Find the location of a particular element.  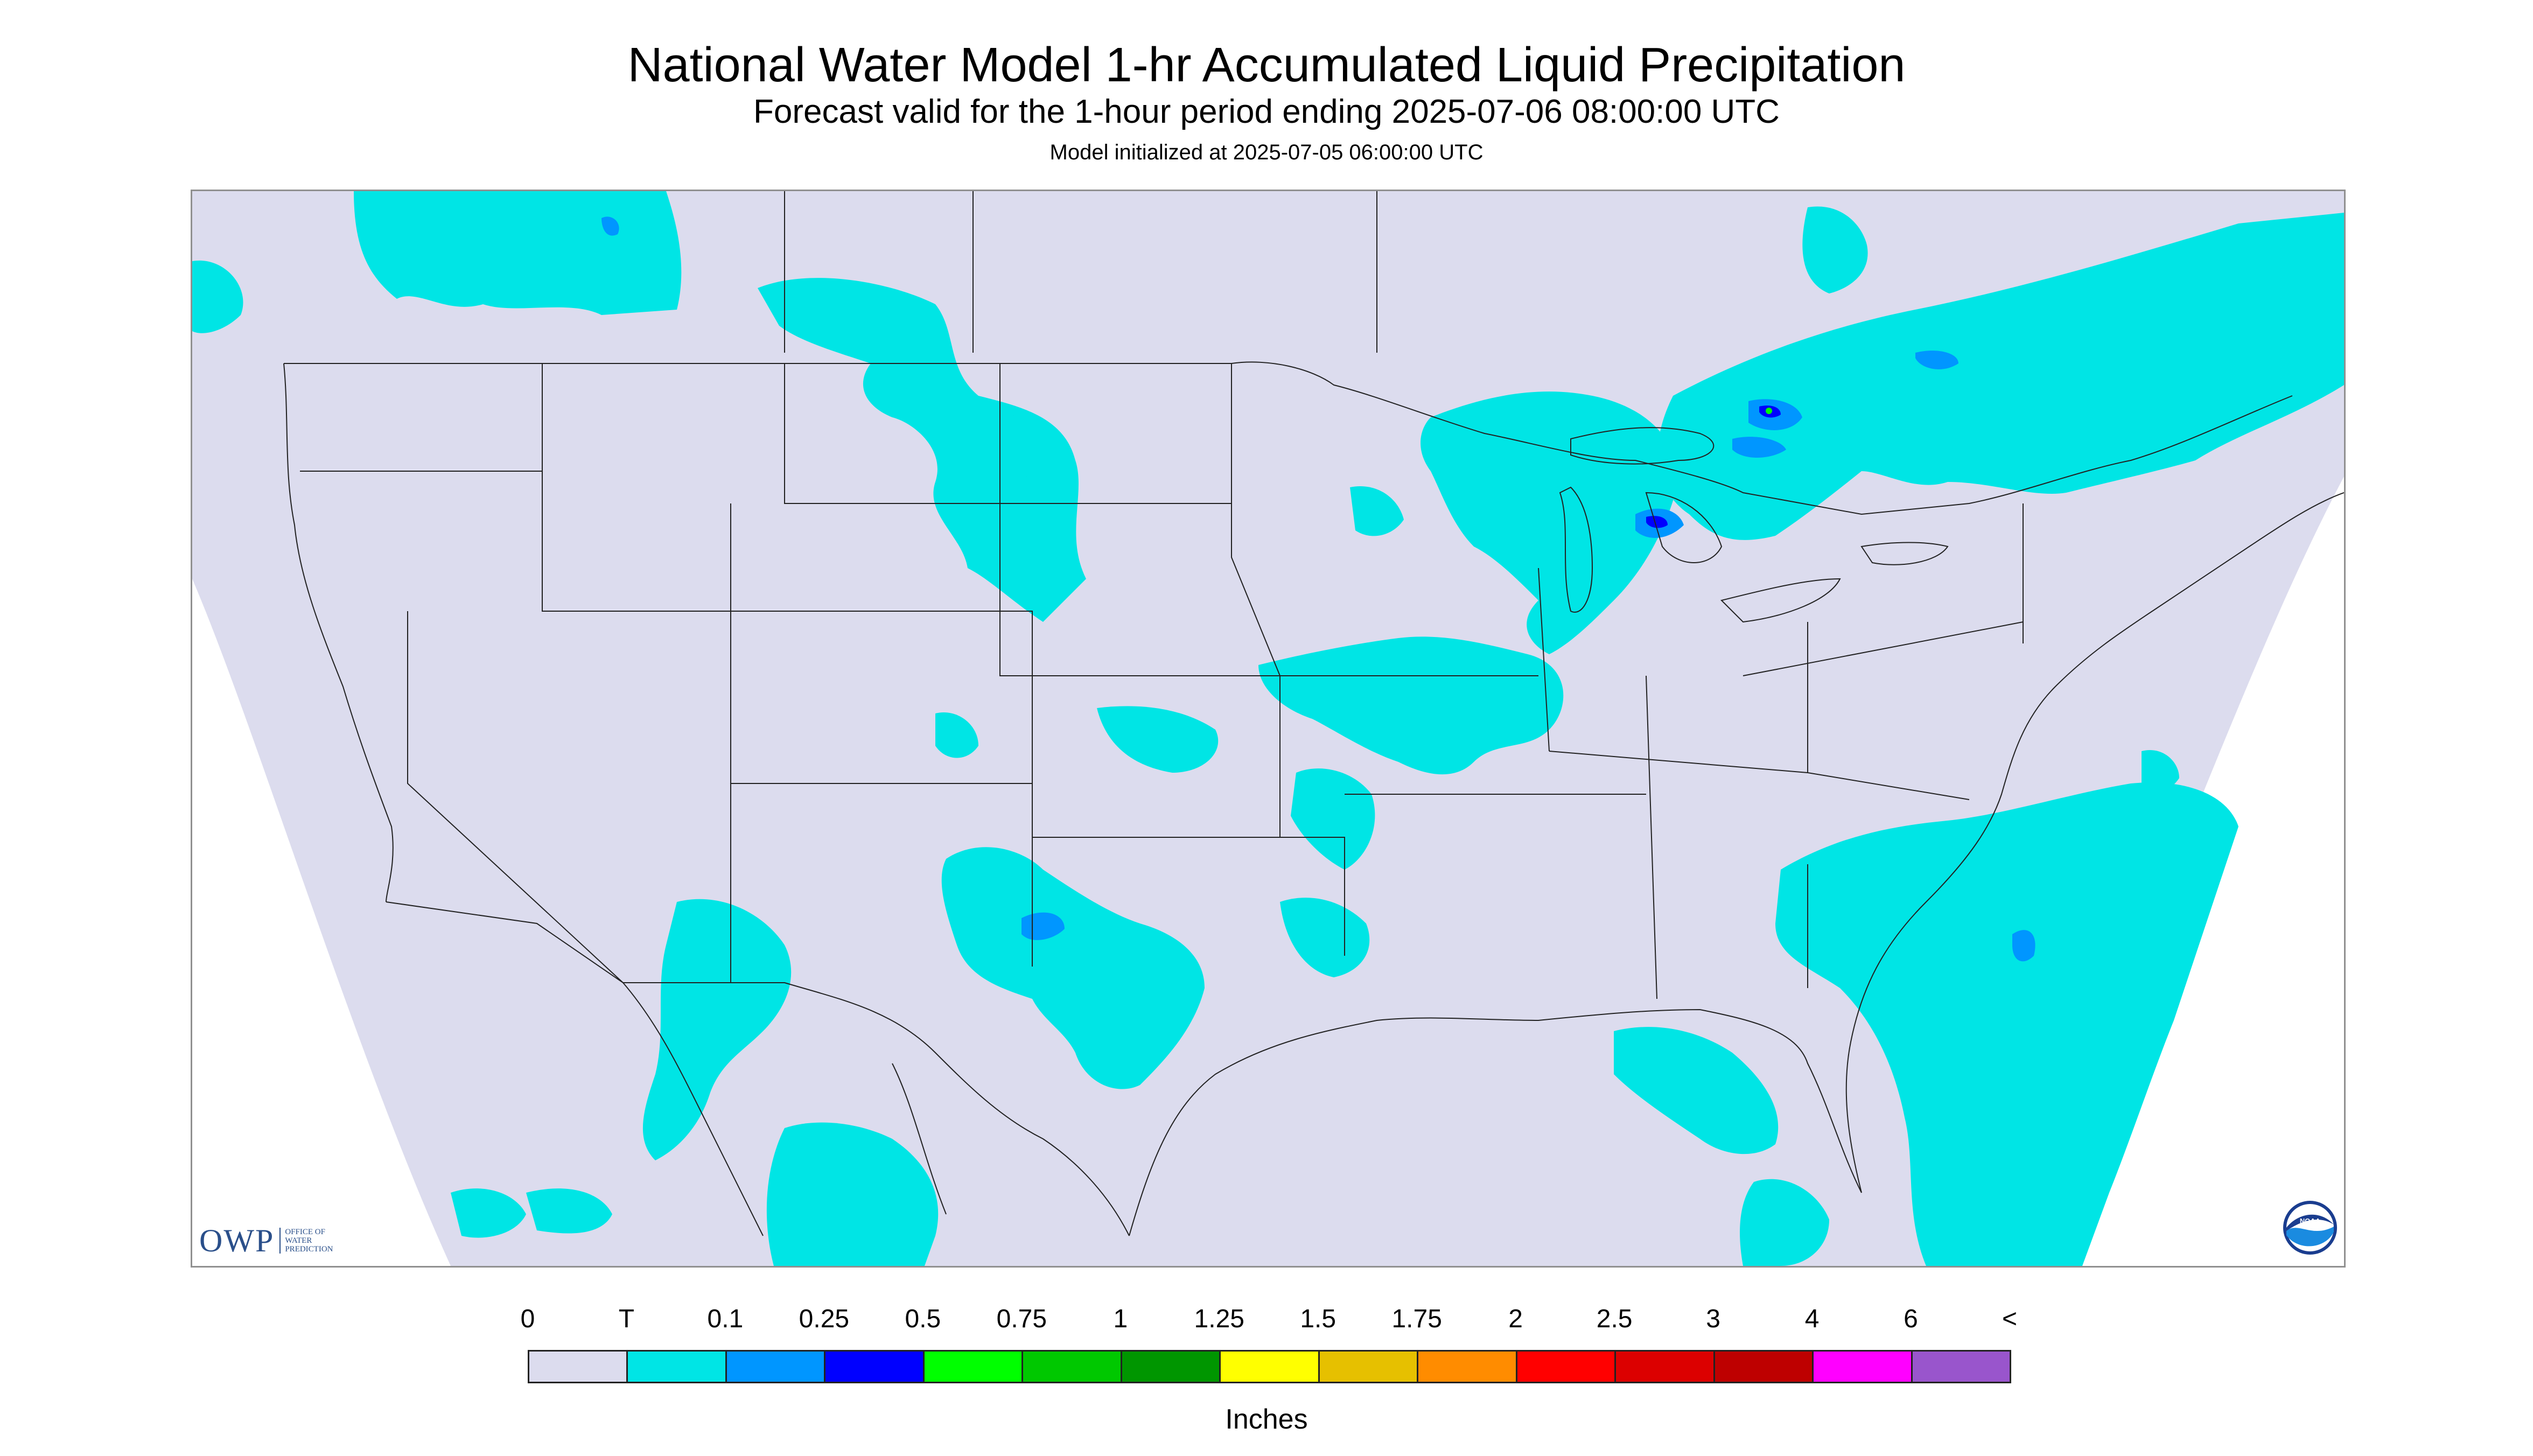

owp-logo-fullname: OFFICE OF WATER PREDICTION is located at coordinates (306, 1241).